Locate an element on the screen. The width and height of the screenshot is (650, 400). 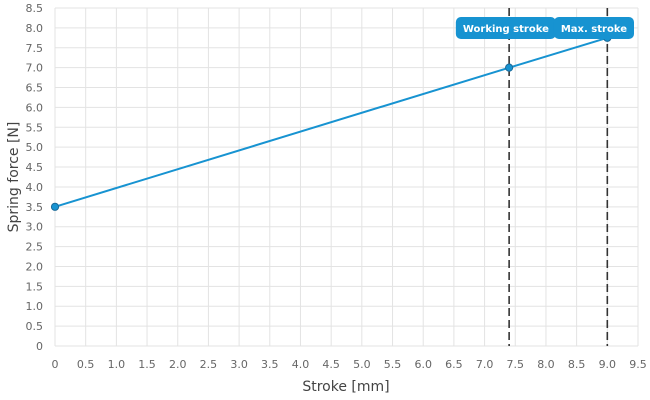
x-tick-label: 3.0 is located at coordinates (239, 364).